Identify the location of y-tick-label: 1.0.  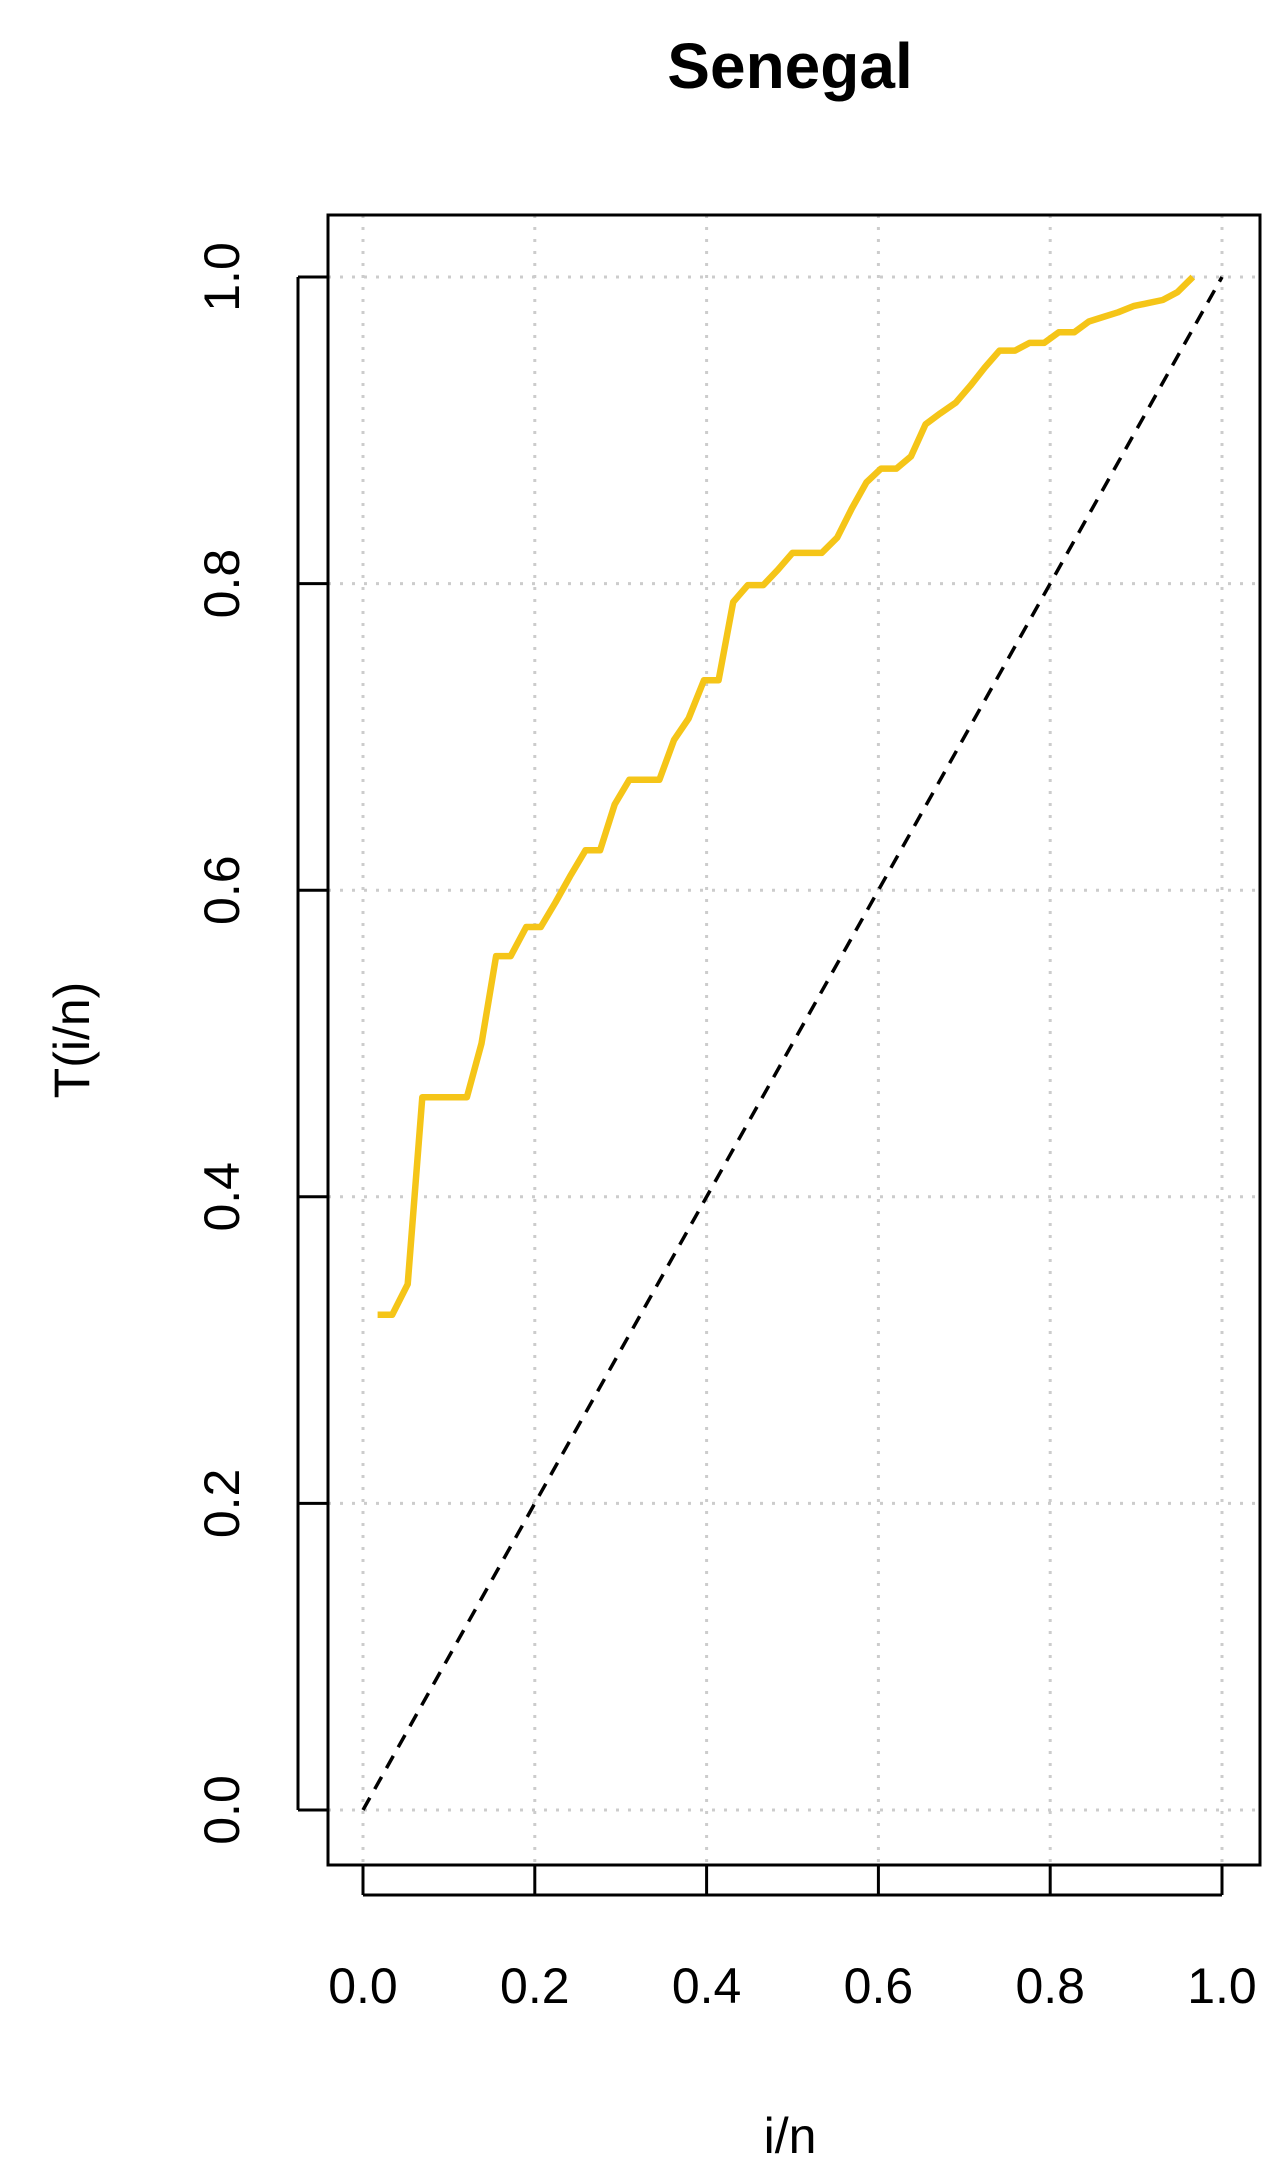
(222, 277).